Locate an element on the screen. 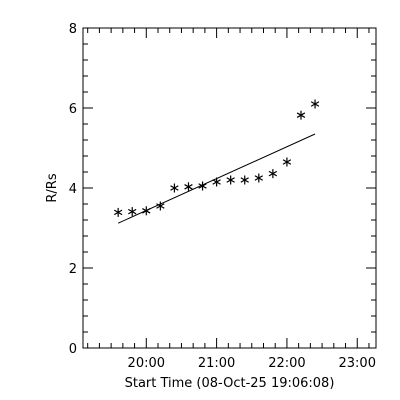 The height and width of the screenshot is (400, 400). y-axis-label: R/Rs is located at coordinates (52, 187).